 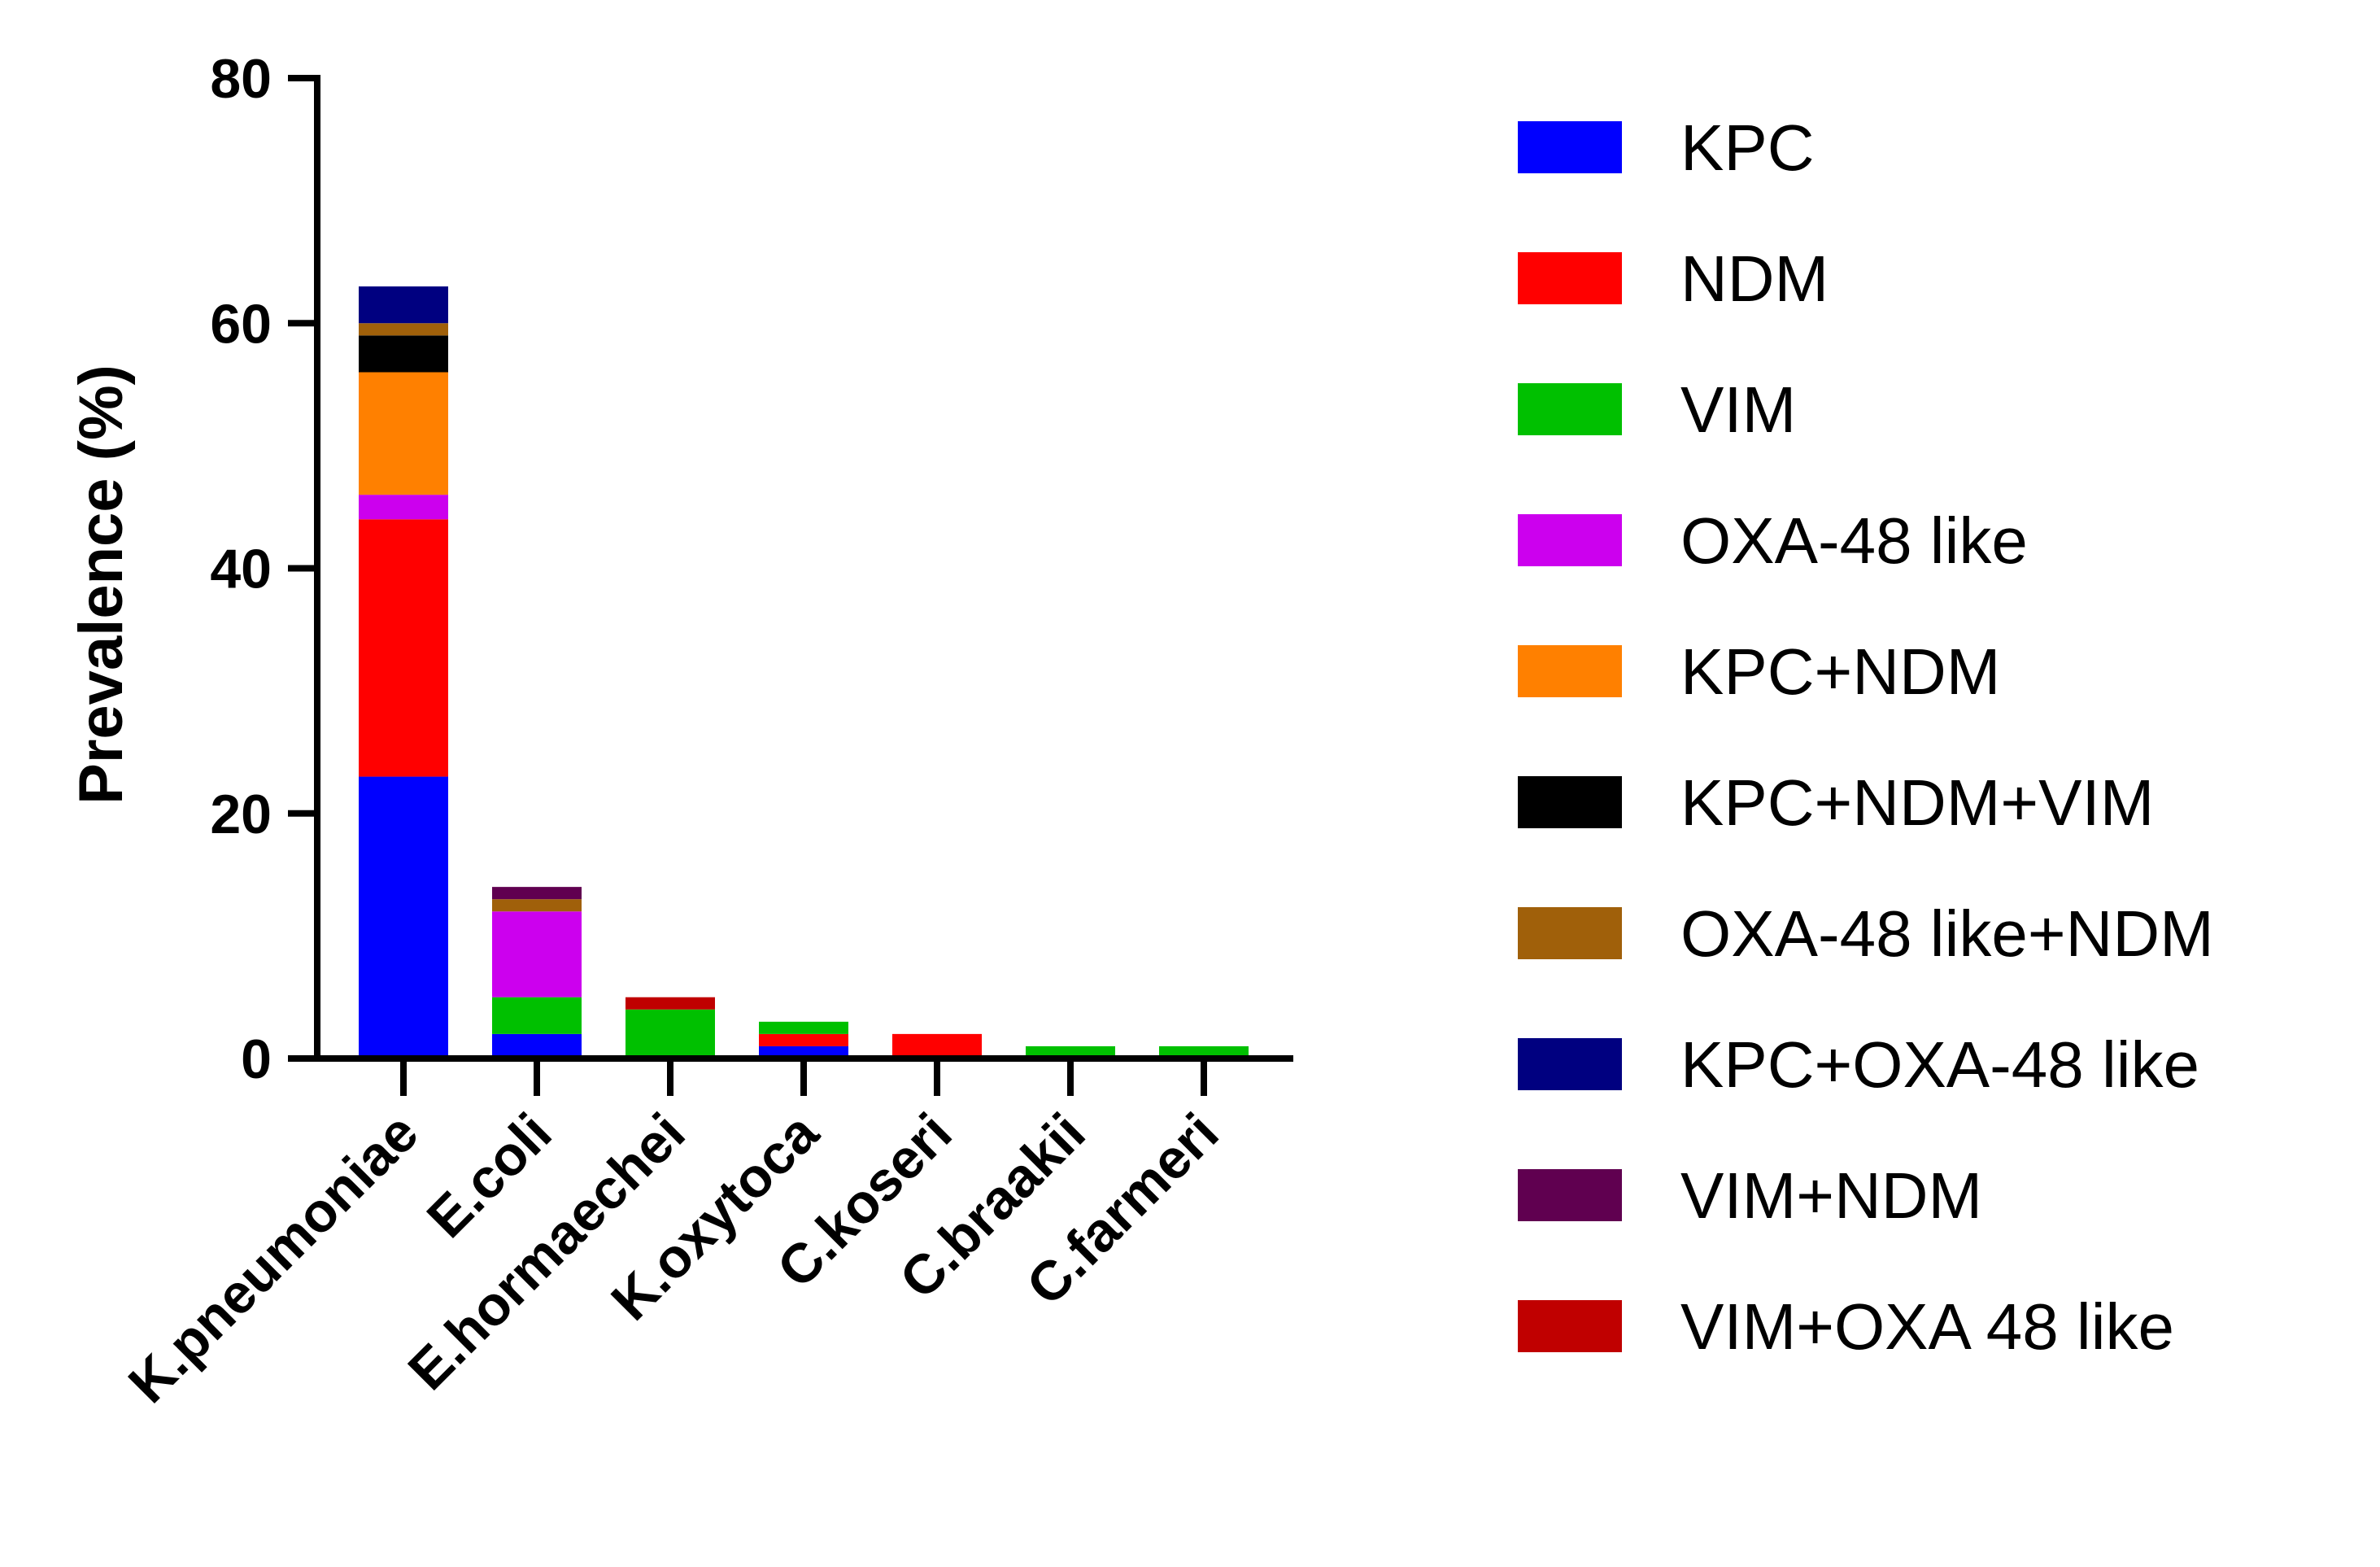 What do you see at coordinates (1840, 671) in the screenshot?
I see `legend-label: KPC+NDM` at bounding box center [1840, 671].